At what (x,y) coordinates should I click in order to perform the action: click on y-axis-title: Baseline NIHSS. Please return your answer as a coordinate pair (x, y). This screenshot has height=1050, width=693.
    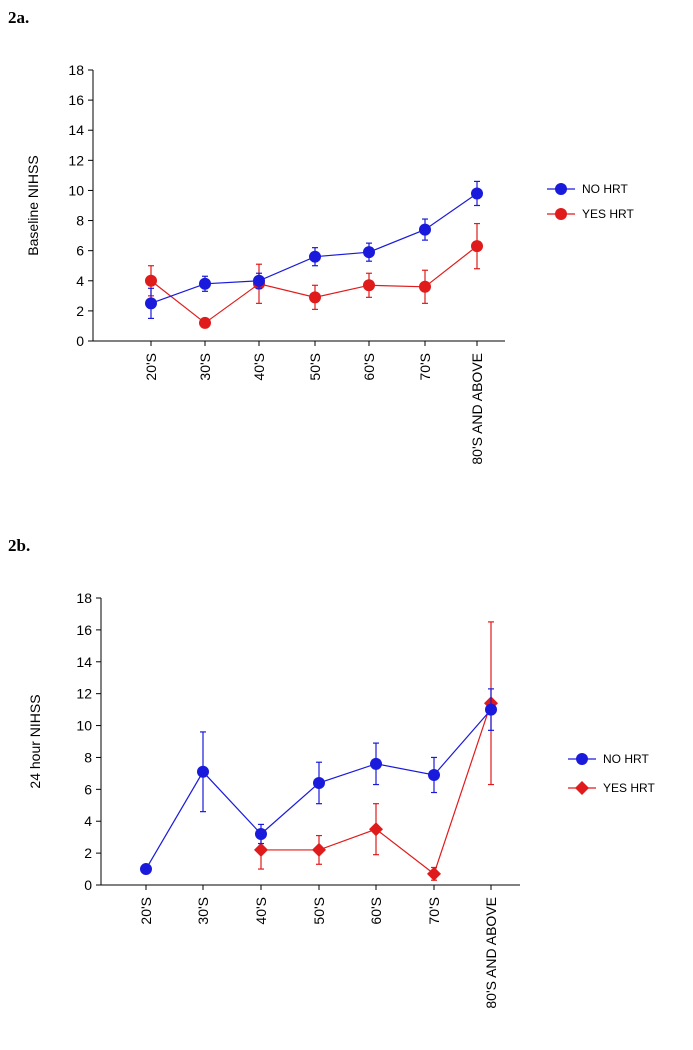
    Looking at the image, I should click on (33, 205).